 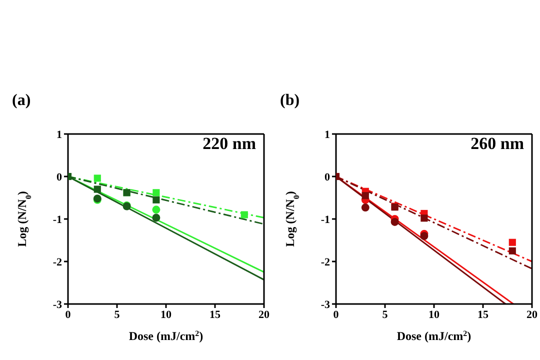 What do you see at coordinates (229, 144) in the screenshot?
I see `annotation: 220 nm` at bounding box center [229, 144].